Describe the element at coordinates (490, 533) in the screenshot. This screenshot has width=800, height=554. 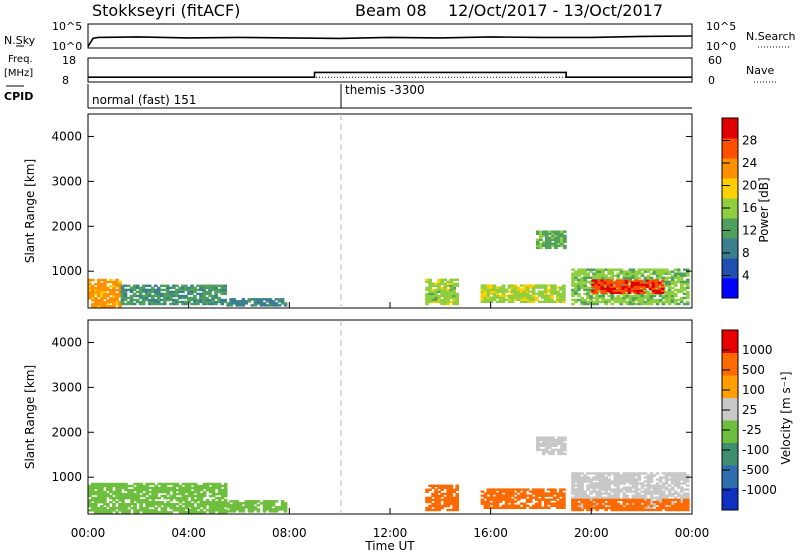
I see `x-tick-label: 16:00` at that location.